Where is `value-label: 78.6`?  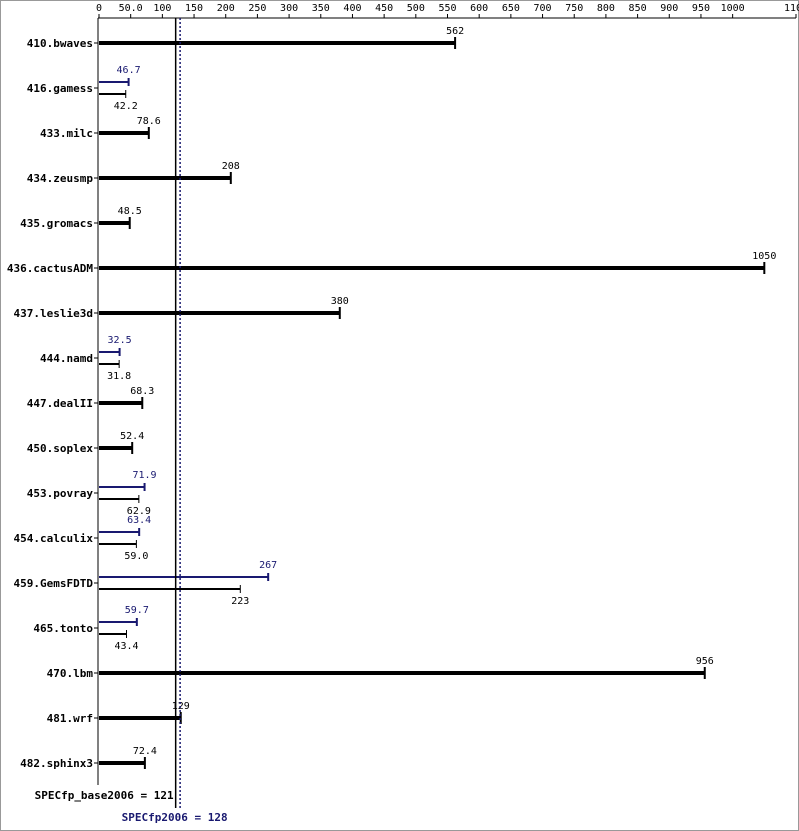 value-label: 78.6 is located at coordinates (149, 121).